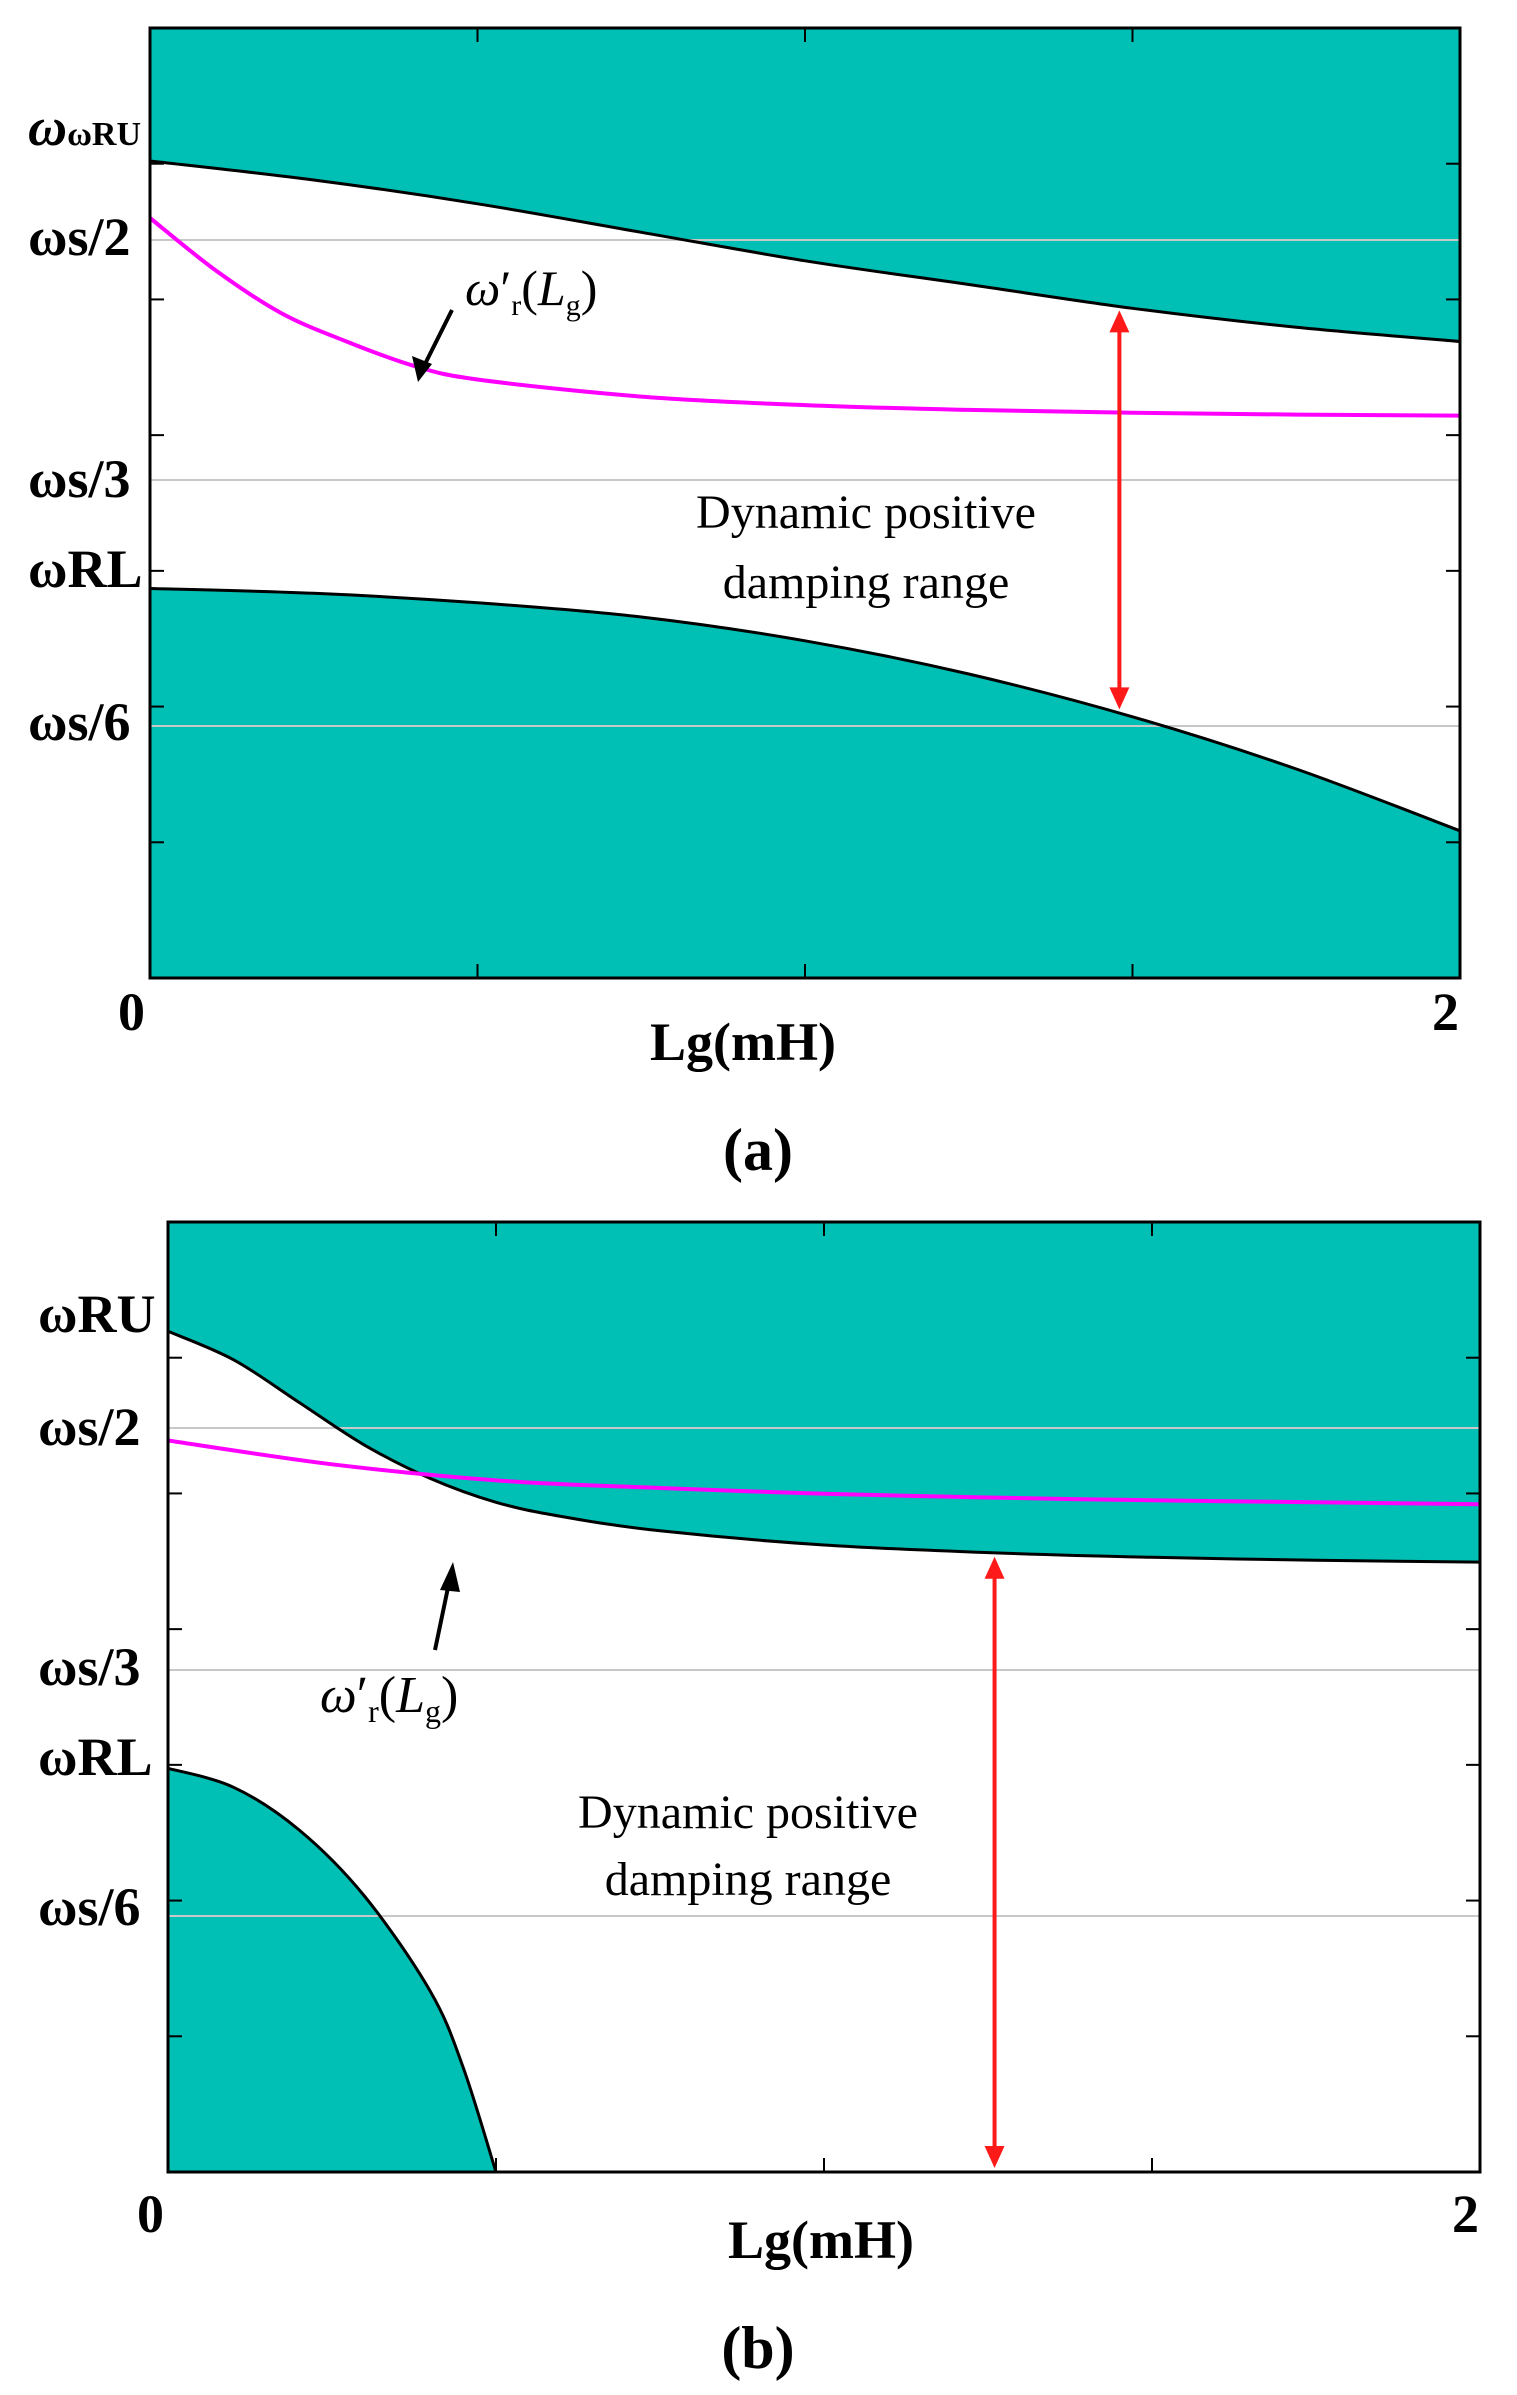 This screenshot has height=2395, width=1517. I want to click on range-text-a-line1: Dynamic positive, so click(866, 512).